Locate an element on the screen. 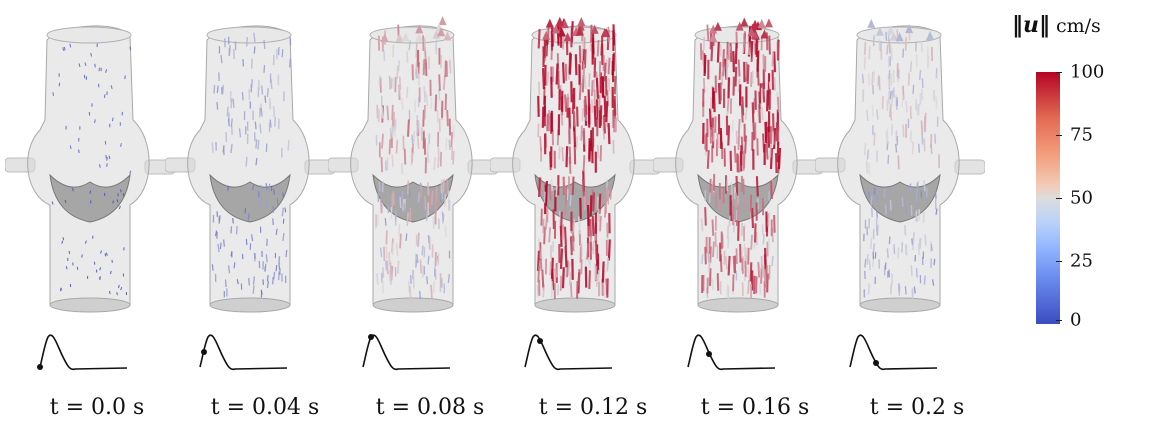  vessel-top-rim is located at coordinates (412, 35).